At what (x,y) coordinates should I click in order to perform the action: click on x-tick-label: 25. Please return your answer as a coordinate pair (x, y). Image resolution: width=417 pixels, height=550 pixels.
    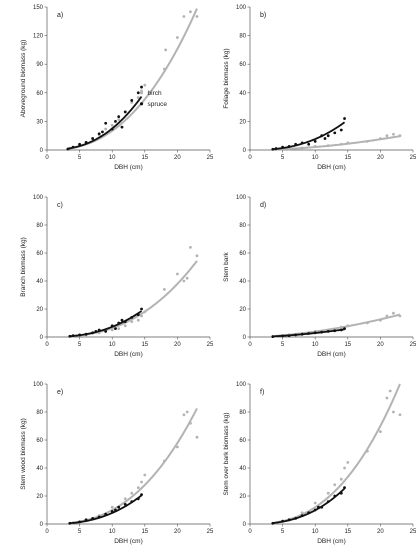
    Looking at the image, I should click on (413, 158).